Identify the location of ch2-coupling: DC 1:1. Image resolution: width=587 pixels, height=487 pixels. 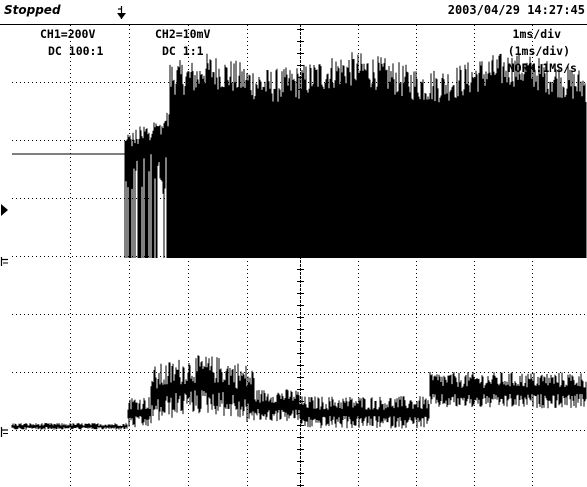
(183, 51).